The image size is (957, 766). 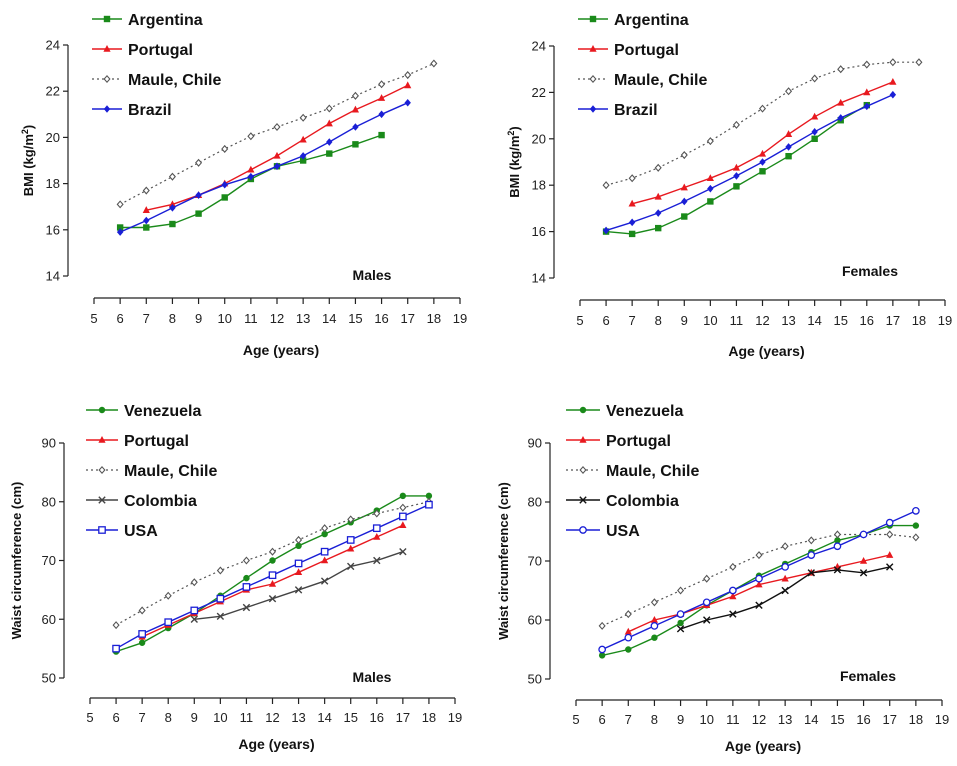 I want to click on legend-item-venezuela: Venezuela, so click(x=624, y=411).